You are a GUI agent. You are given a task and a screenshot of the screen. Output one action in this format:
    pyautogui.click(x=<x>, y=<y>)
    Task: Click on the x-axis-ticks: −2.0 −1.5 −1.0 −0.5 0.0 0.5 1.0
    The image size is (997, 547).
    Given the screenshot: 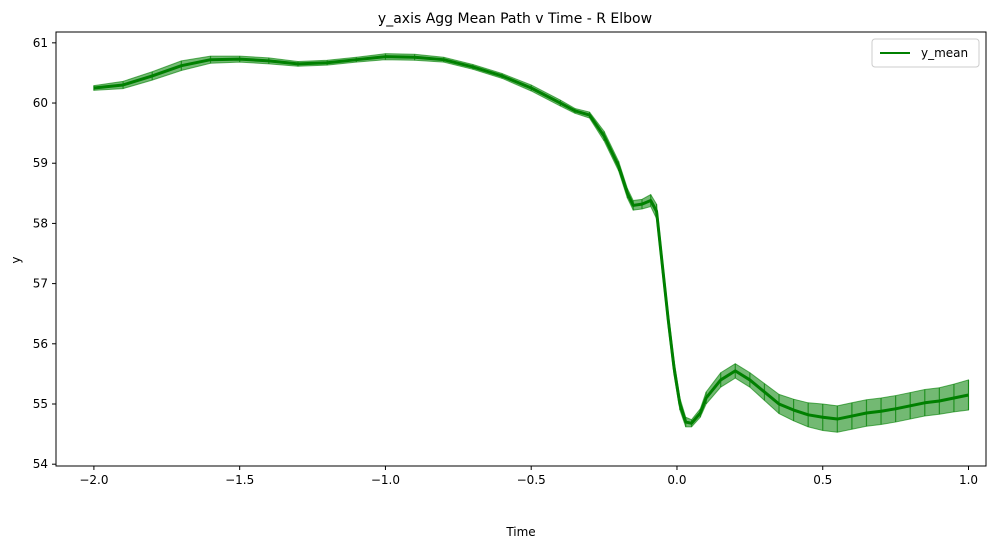 What is the action you would take?
    pyautogui.click(x=528, y=476)
    